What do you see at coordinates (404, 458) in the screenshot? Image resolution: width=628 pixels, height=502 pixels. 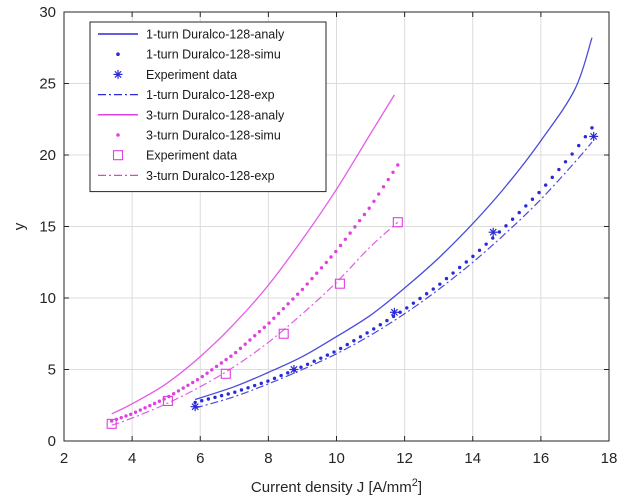 I see `x-tick-label: 12` at bounding box center [404, 458].